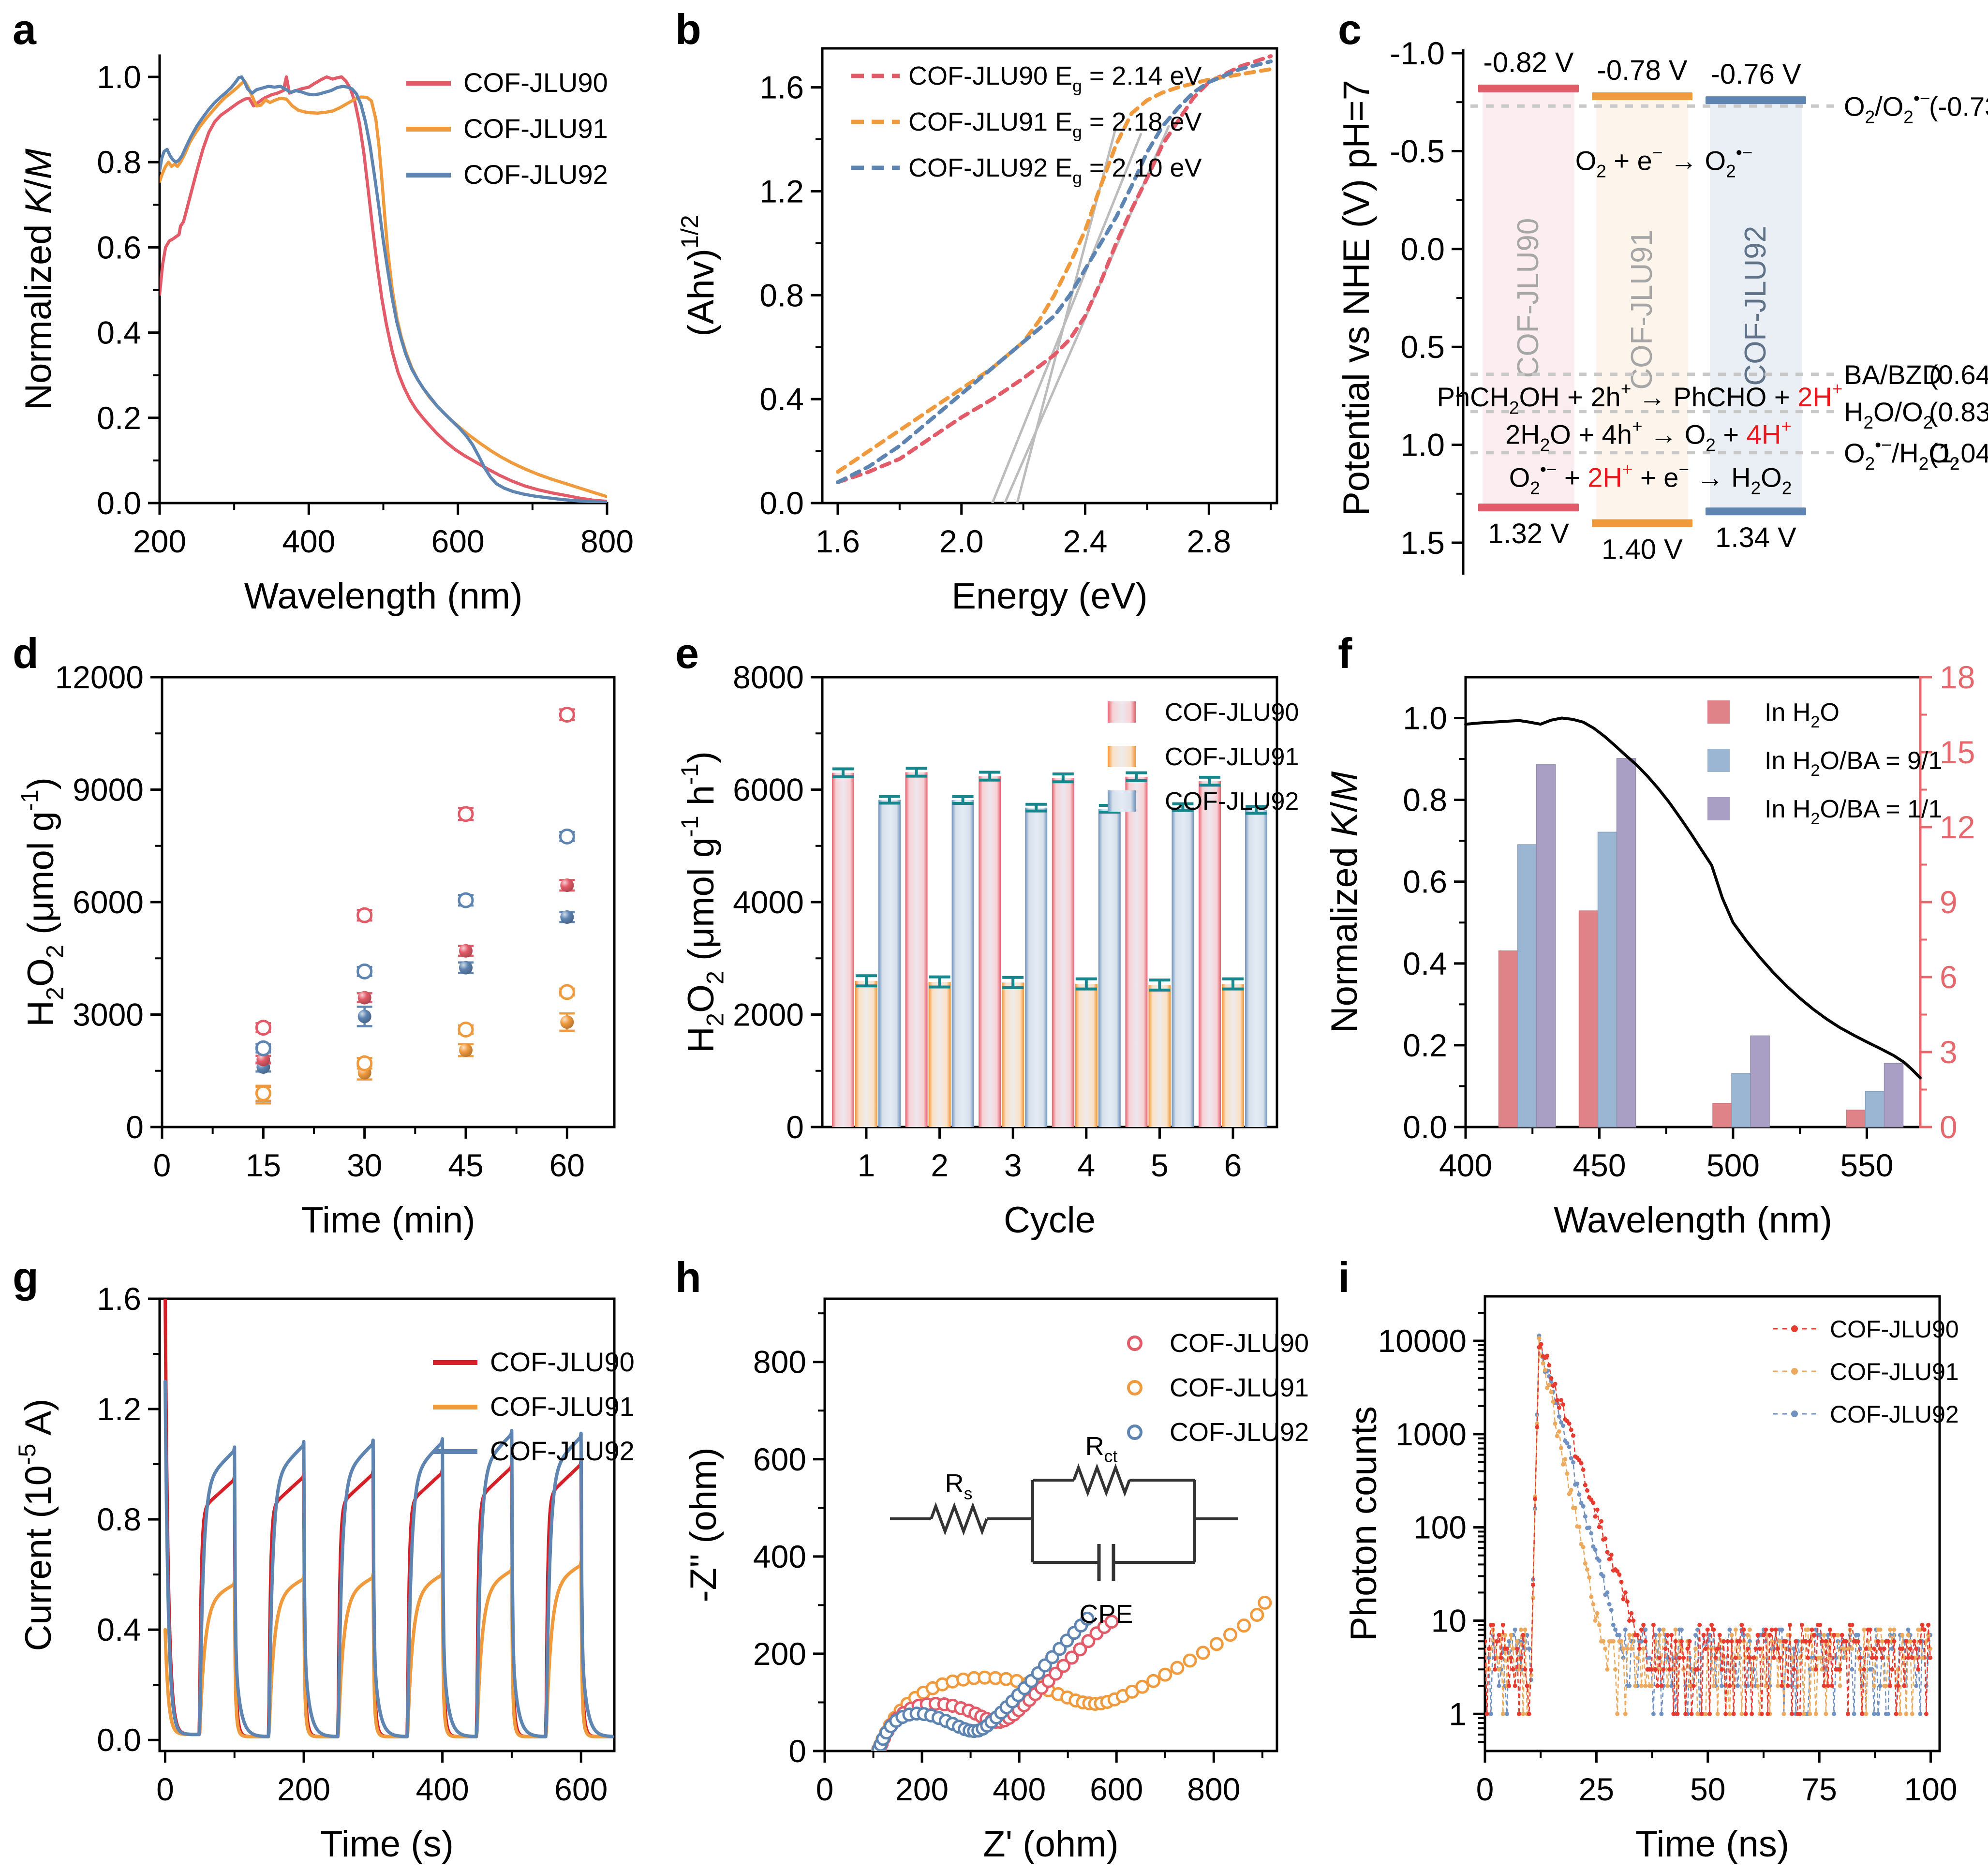 This screenshot has height=1870, width=1988. I want to click on svg-text: 1.32 V, so click(1528, 533).